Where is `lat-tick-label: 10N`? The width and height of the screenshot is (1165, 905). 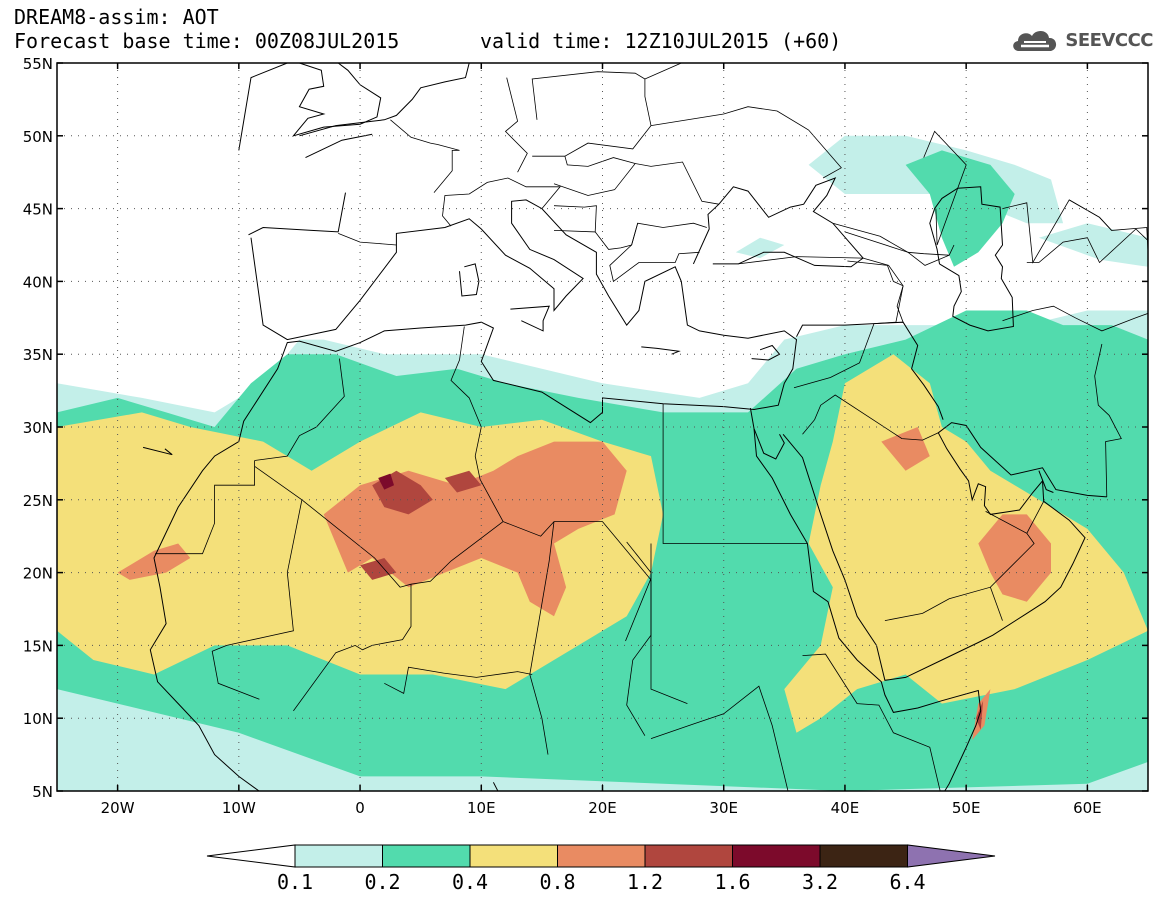 lat-tick-label: 10N is located at coordinates (38, 719).